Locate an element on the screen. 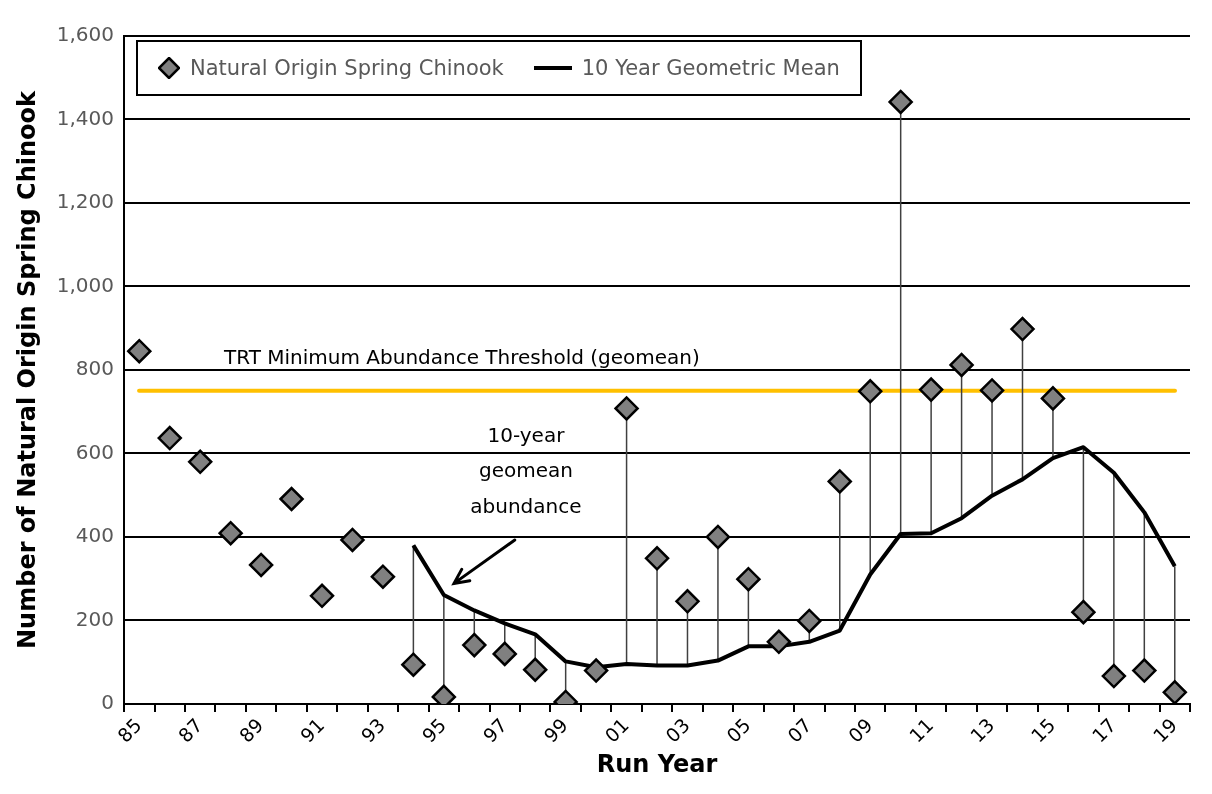  y-tick-label: 600 is located at coordinates (95, 451).